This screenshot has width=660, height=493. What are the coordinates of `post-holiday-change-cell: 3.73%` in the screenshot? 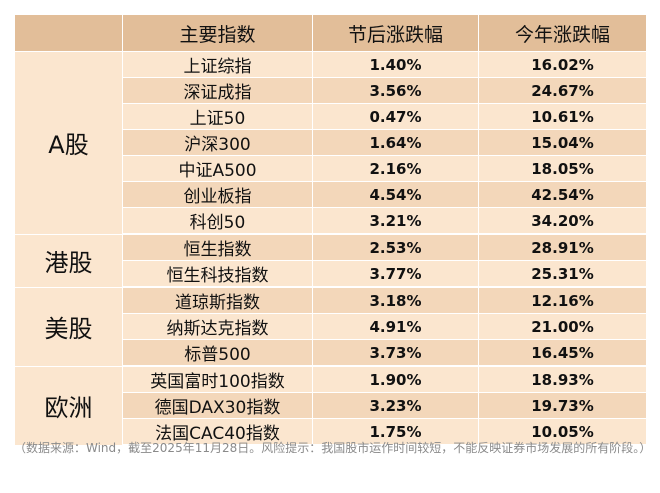 It's located at (395, 353).